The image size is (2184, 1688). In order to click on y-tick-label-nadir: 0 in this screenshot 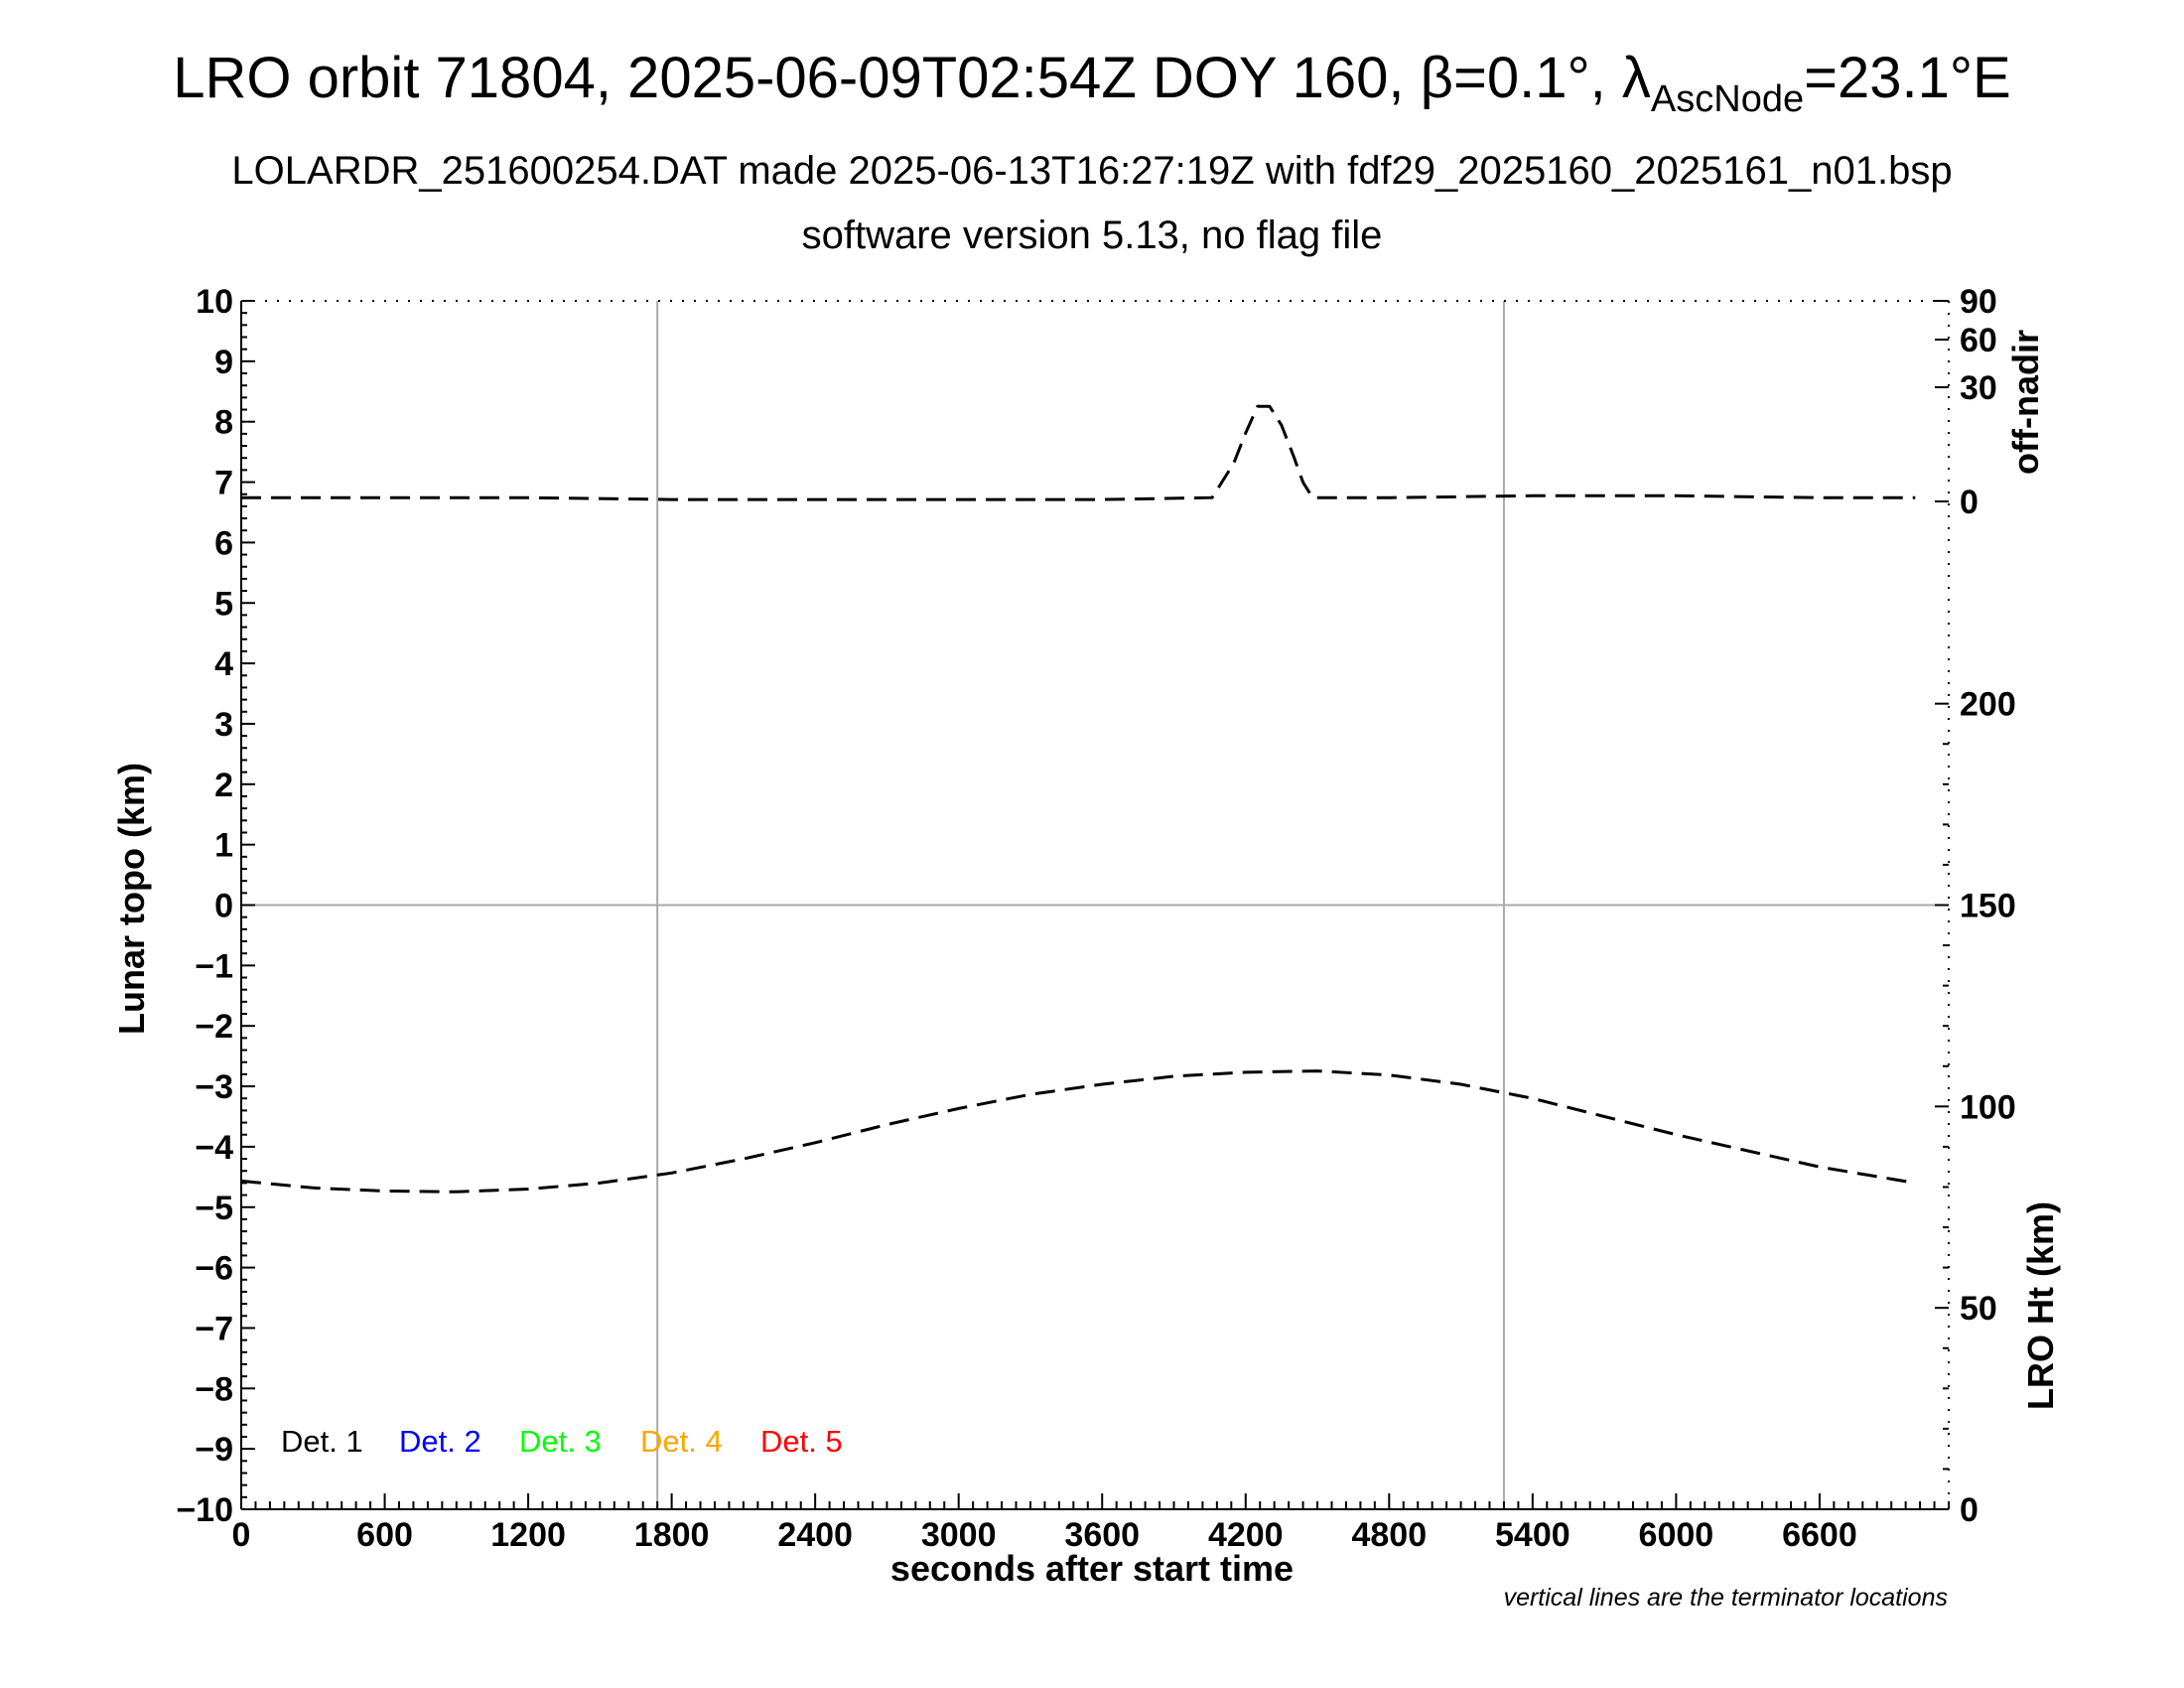, I will do `click(1969, 502)`.